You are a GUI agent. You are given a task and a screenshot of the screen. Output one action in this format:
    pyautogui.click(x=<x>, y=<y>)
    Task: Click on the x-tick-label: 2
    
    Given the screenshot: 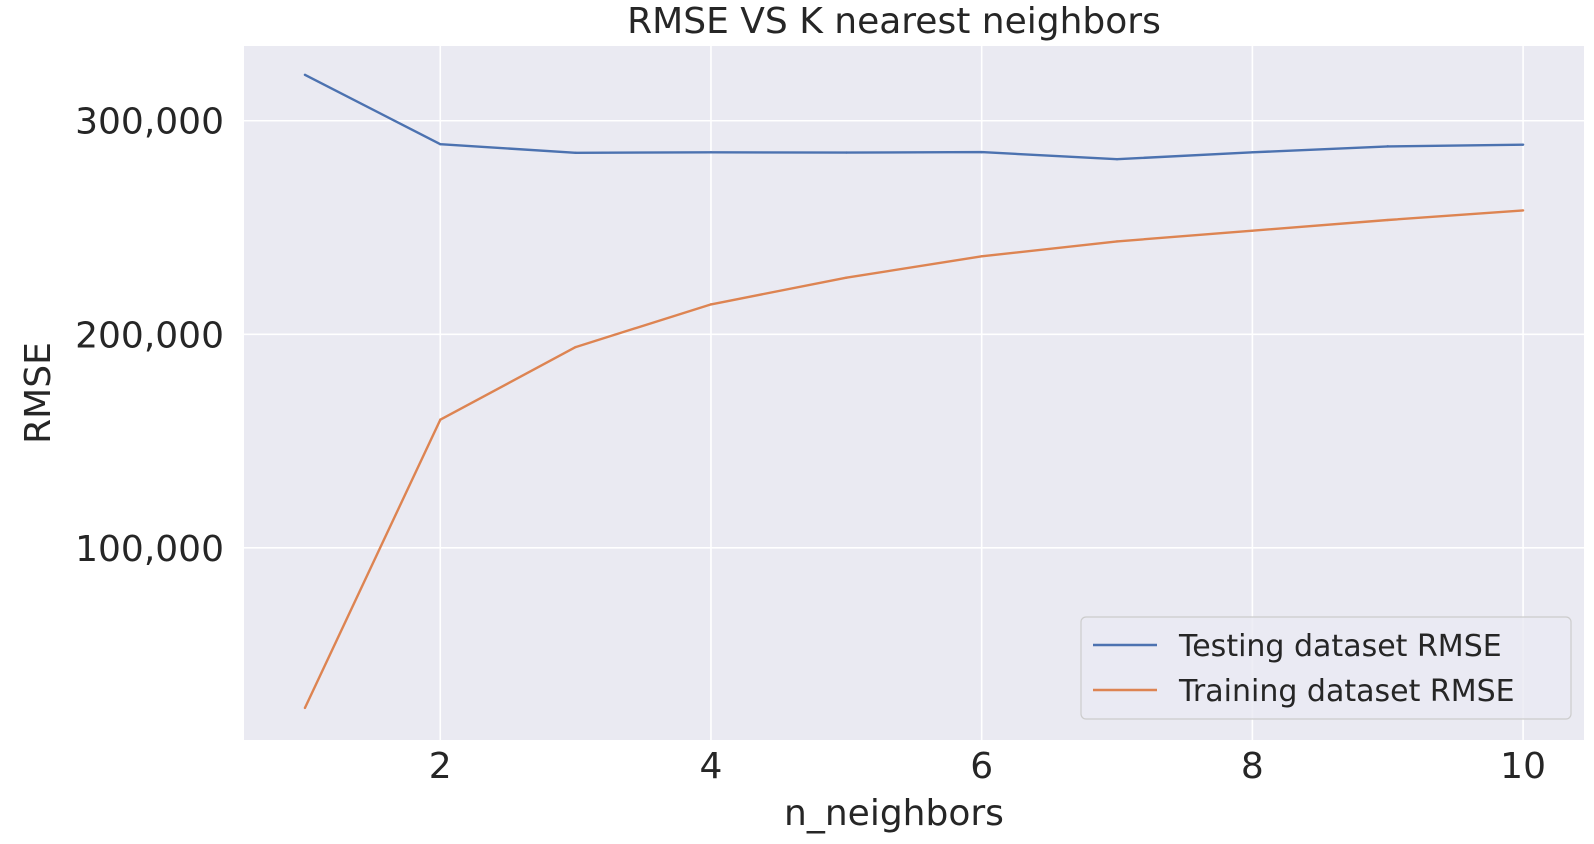 What is the action you would take?
    pyautogui.click(x=440, y=766)
    